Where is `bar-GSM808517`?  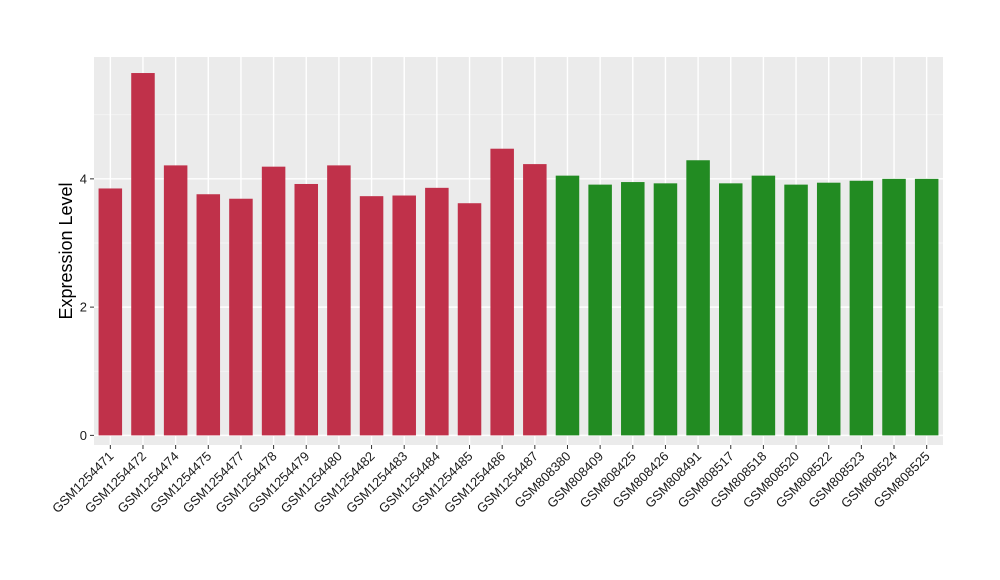 bar-GSM808517 is located at coordinates (730, 309).